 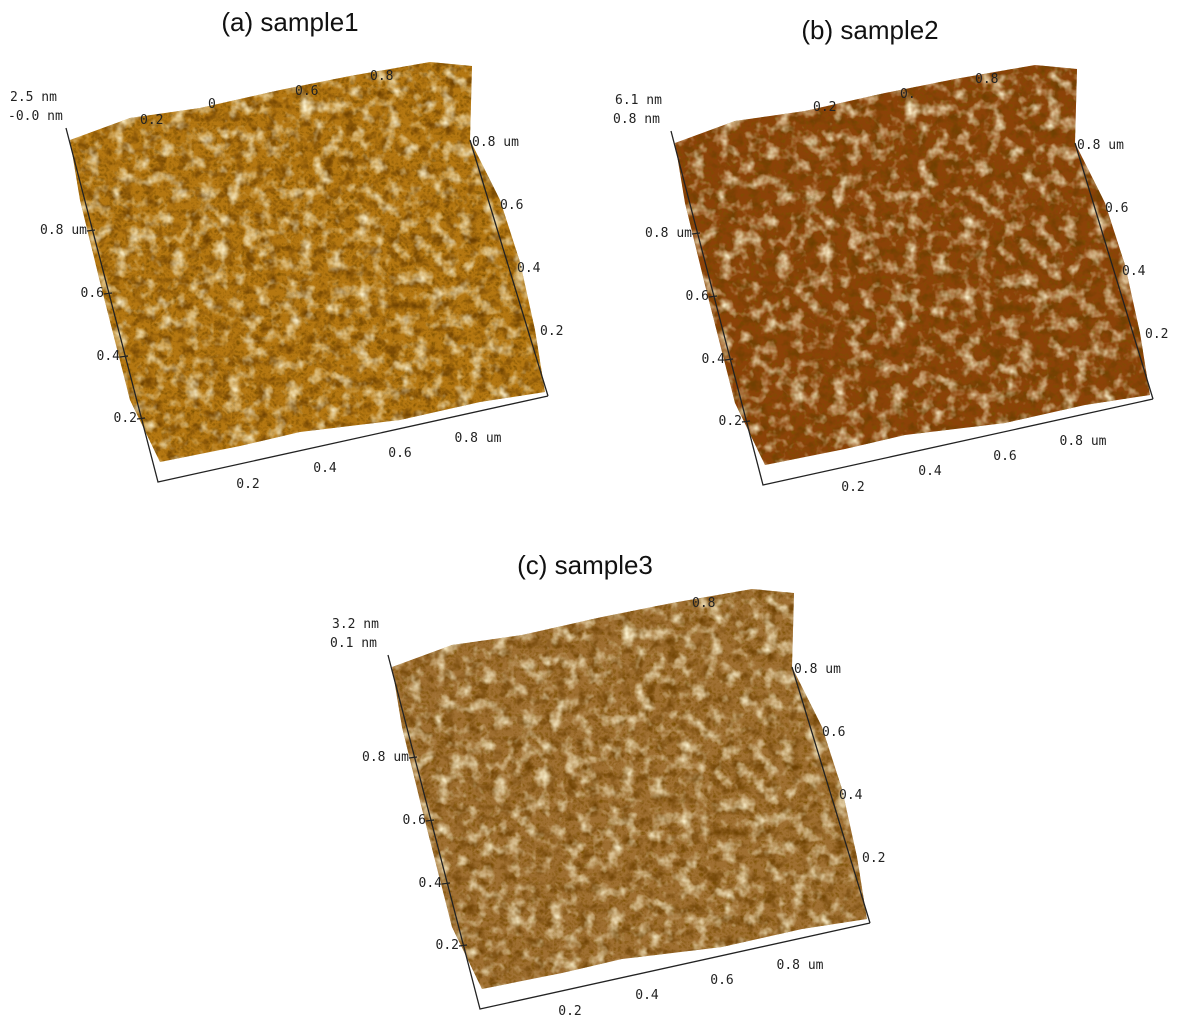 What do you see at coordinates (908, 94) in the screenshot?
I see `top-axis-label: 0.` at bounding box center [908, 94].